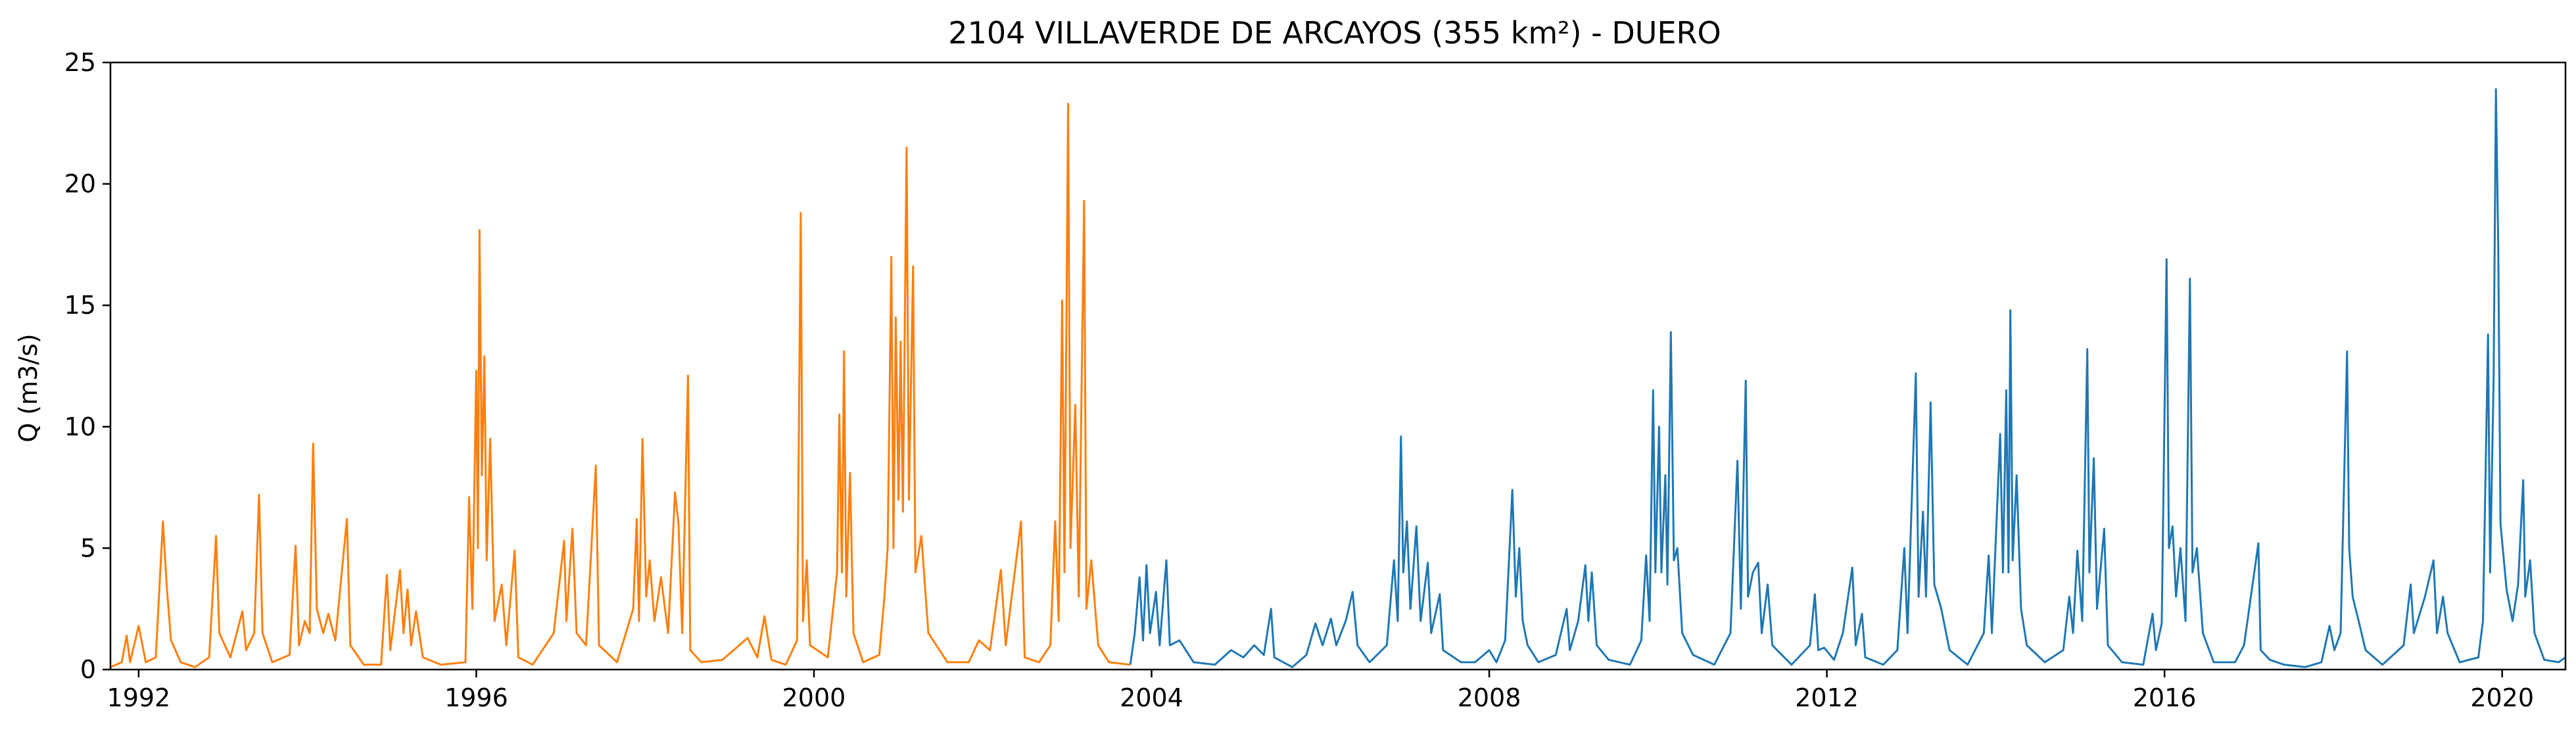 The image size is (2576, 734). What do you see at coordinates (2502, 697) in the screenshot?
I see `x-tick-label: 2020` at bounding box center [2502, 697].